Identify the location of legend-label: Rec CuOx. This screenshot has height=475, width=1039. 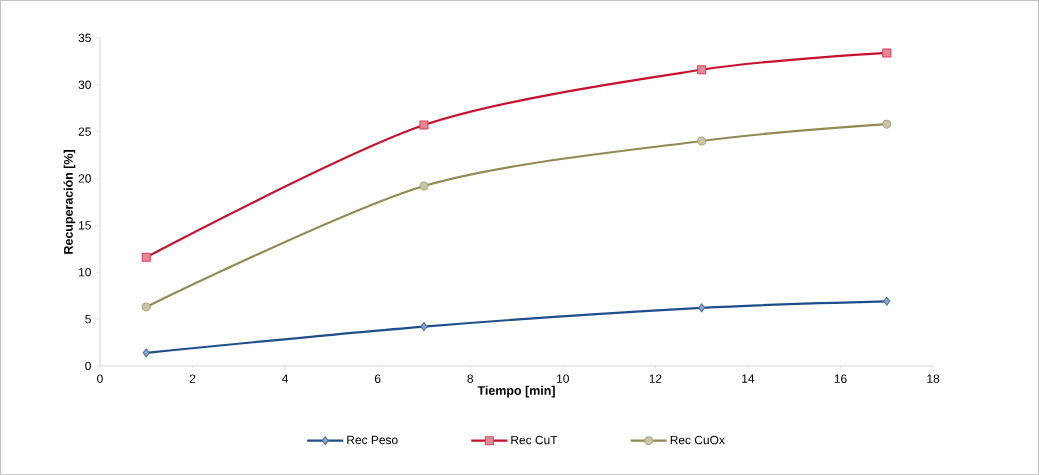
(697, 440).